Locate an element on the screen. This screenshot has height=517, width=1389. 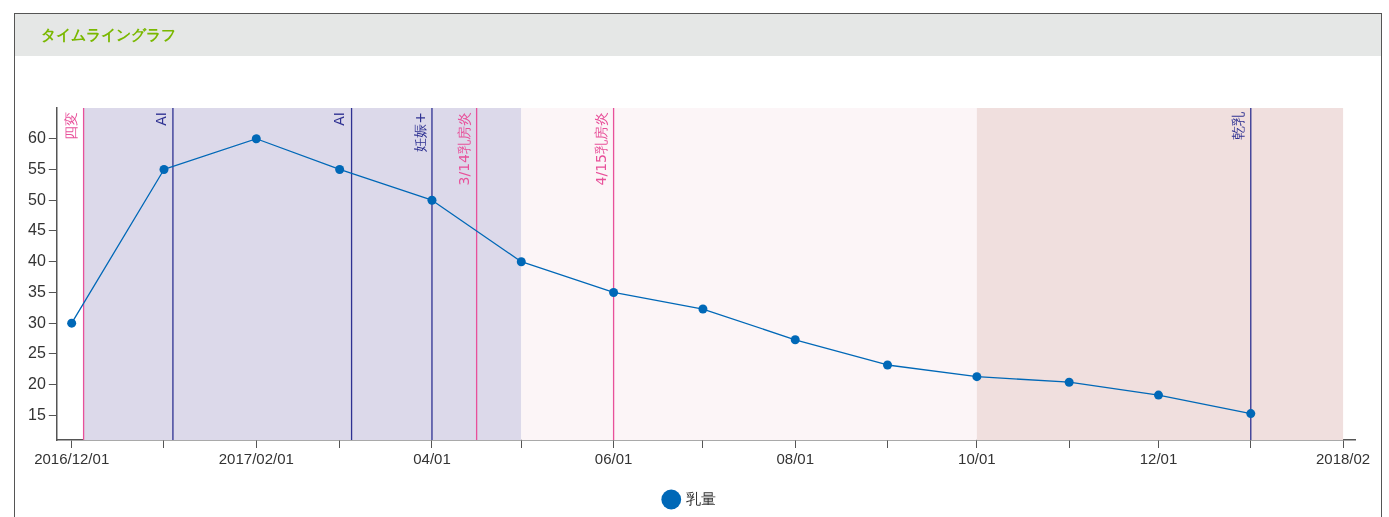
legend-label: 乳量 is located at coordinates (700, 498).